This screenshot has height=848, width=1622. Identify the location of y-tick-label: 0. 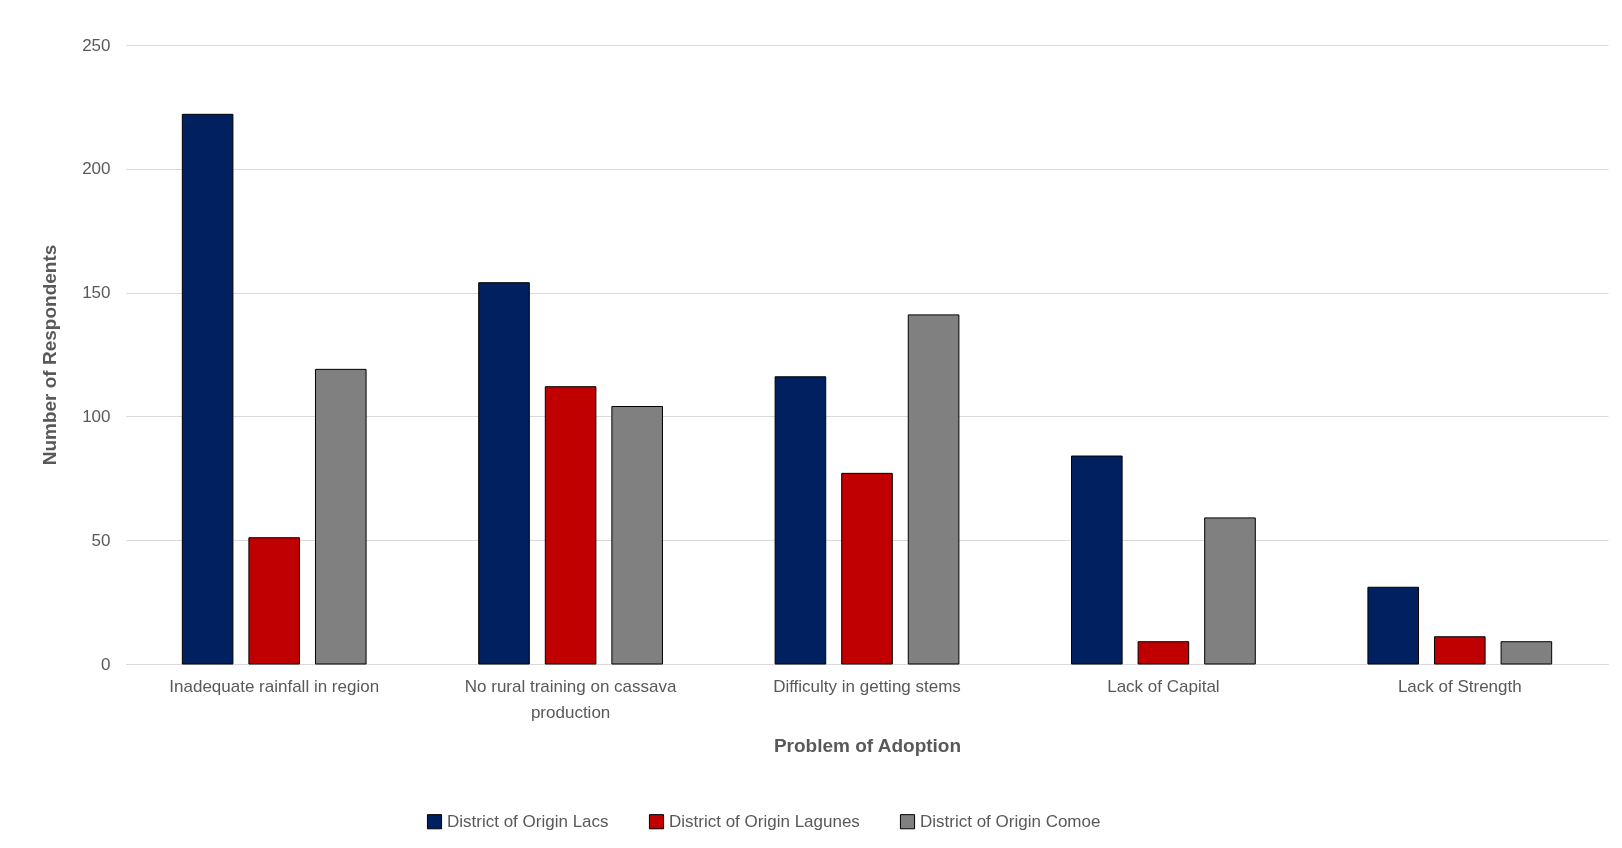
(106, 664).